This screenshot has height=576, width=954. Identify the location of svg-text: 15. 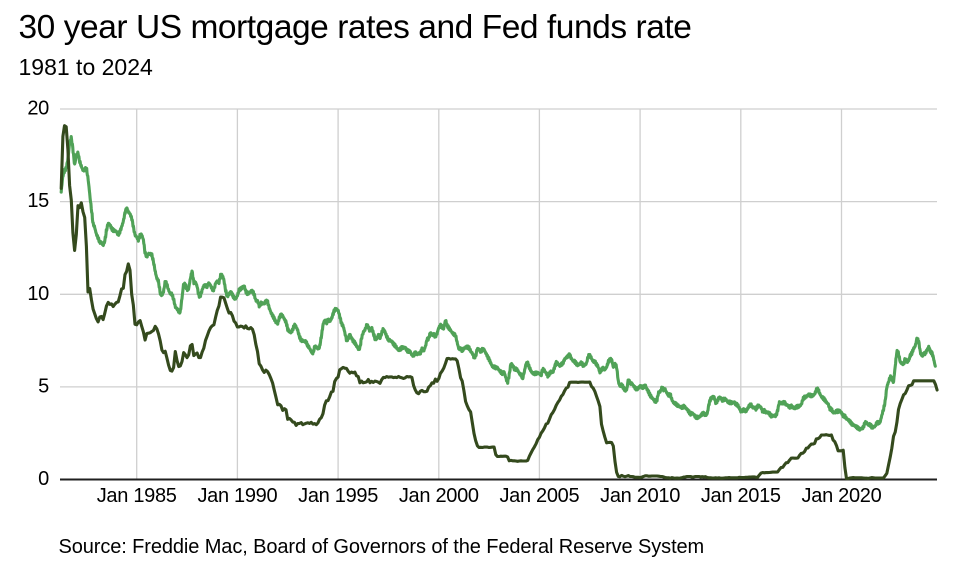
(38, 201).